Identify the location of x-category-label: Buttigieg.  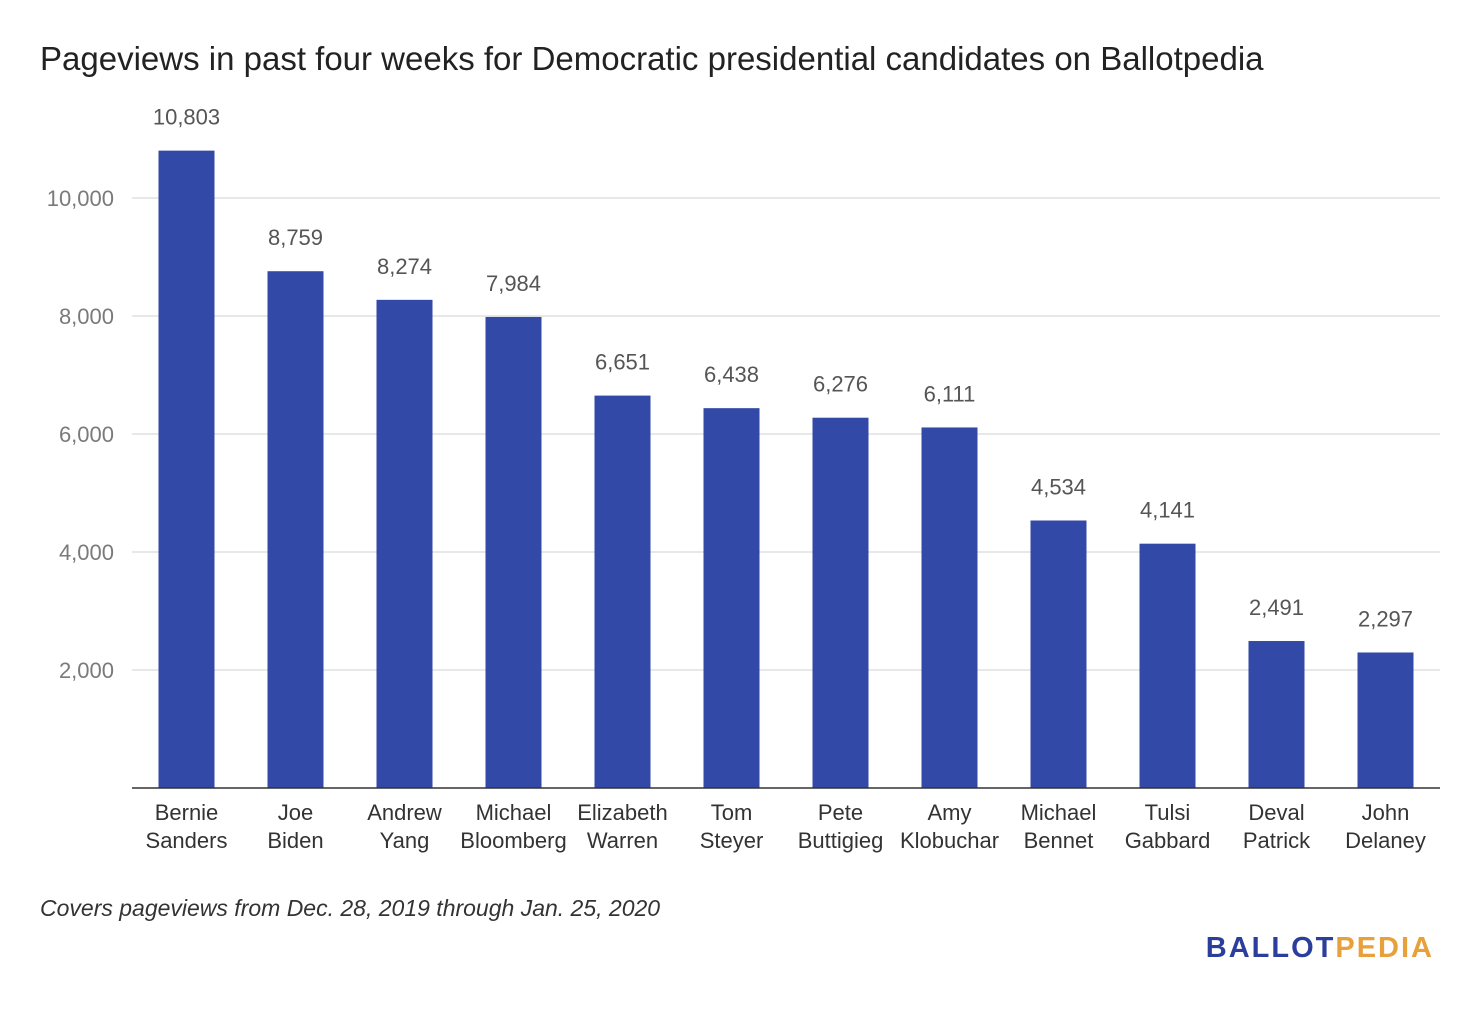
(841, 840).